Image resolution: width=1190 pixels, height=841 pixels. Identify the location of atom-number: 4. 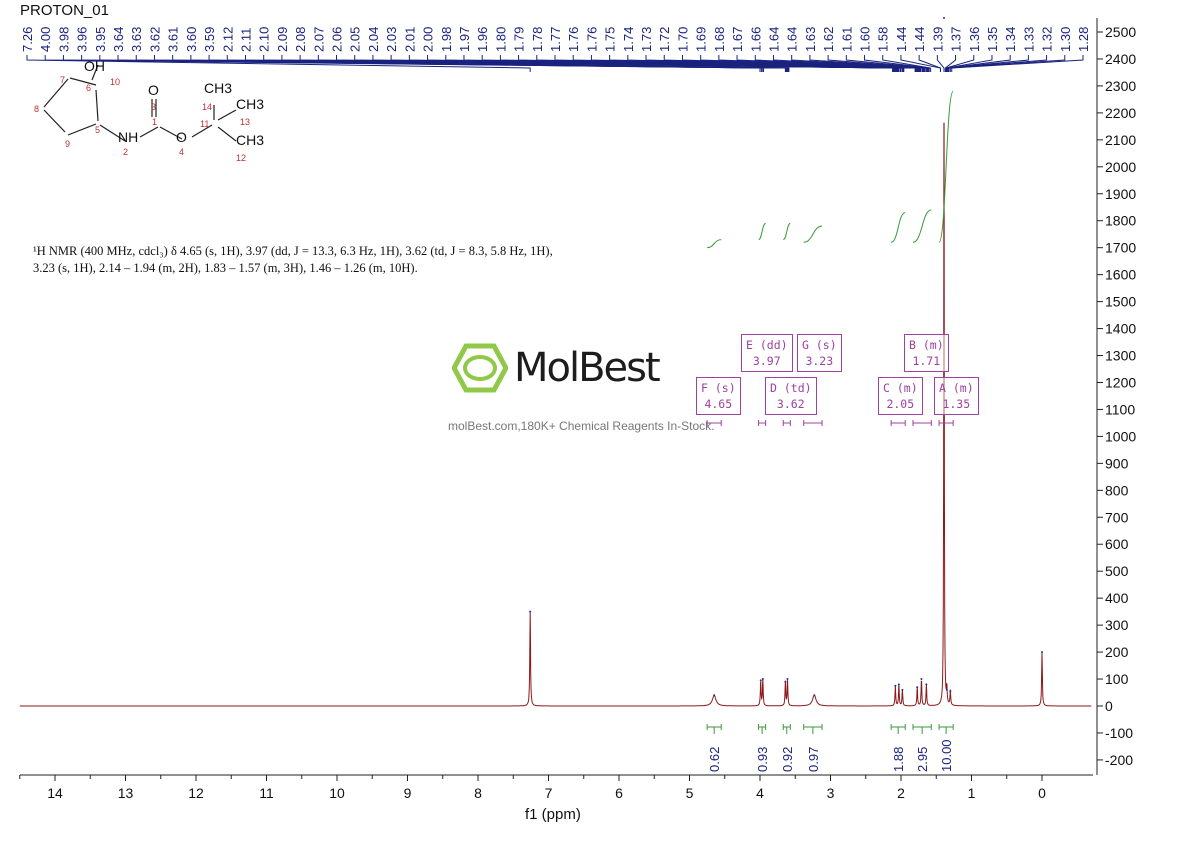
(181, 152).